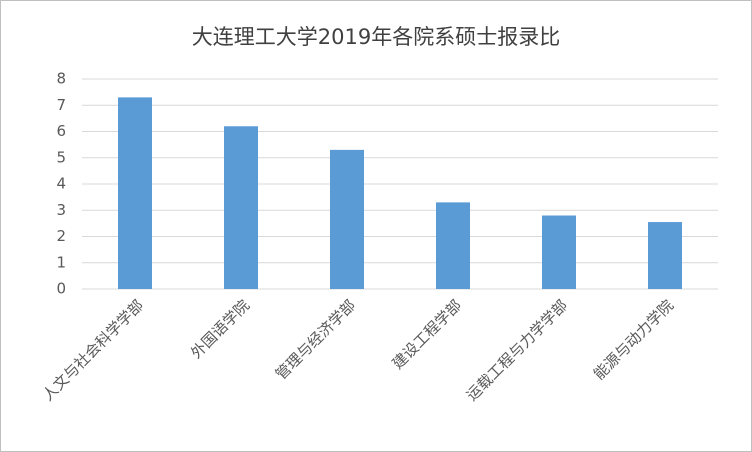 This screenshot has width=752, height=452. What do you see at coordinates (61, 236) in the screenshot?
I see `y-tick-label: 2` at bounding box center [61, 236].